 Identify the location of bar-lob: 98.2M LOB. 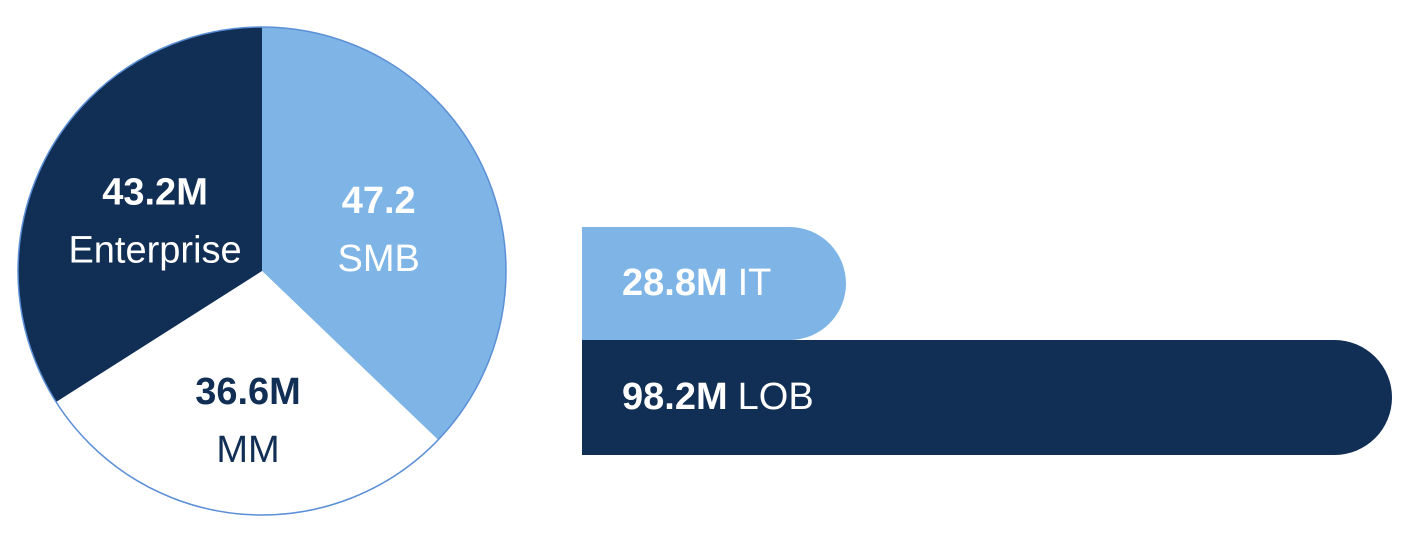
(987, 397).